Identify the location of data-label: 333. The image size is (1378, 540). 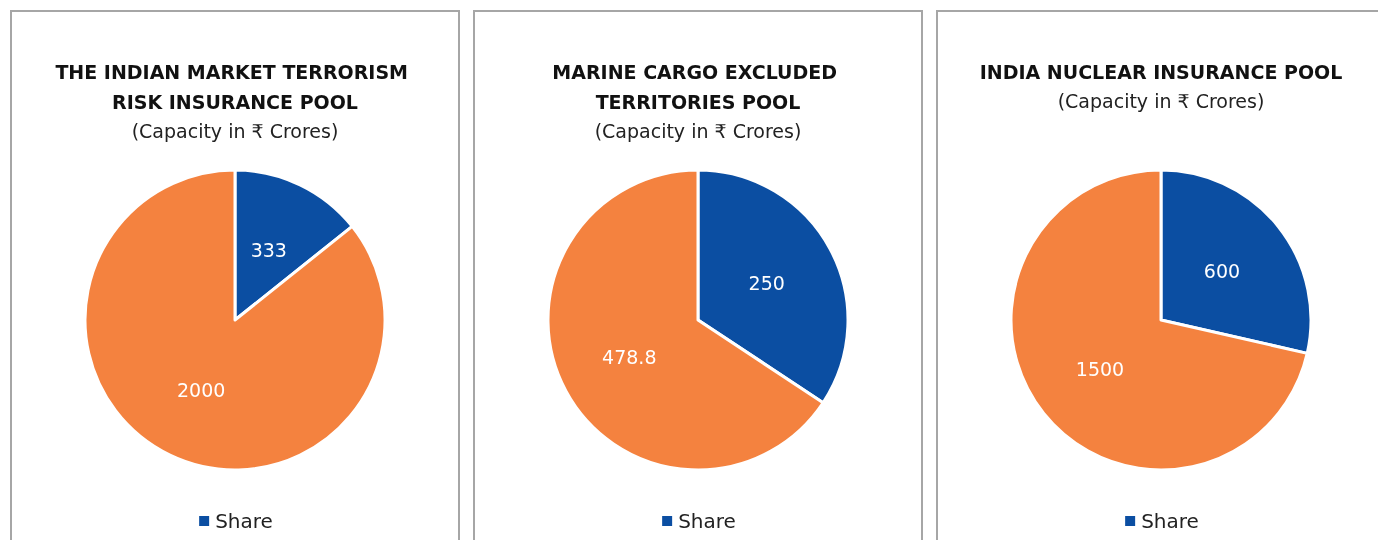
(268, 249).